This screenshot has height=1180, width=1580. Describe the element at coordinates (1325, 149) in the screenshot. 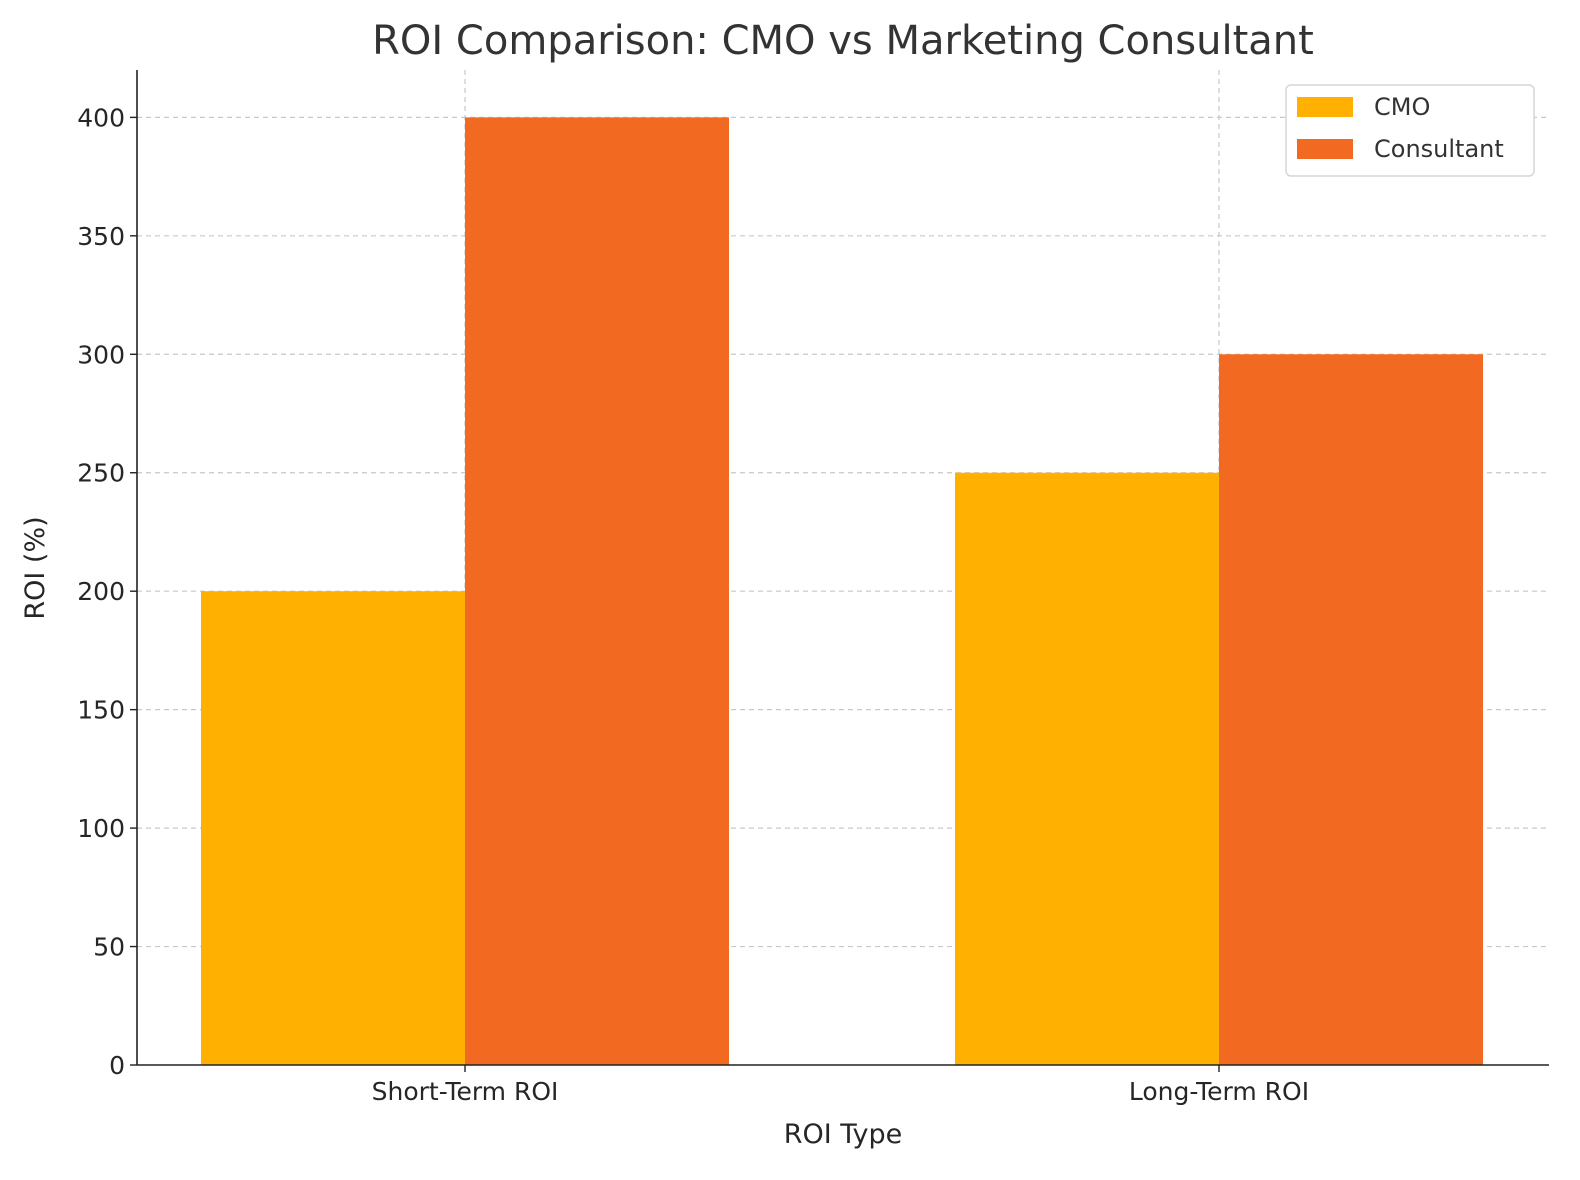

I see `legend-swatch-consultant` at that location.